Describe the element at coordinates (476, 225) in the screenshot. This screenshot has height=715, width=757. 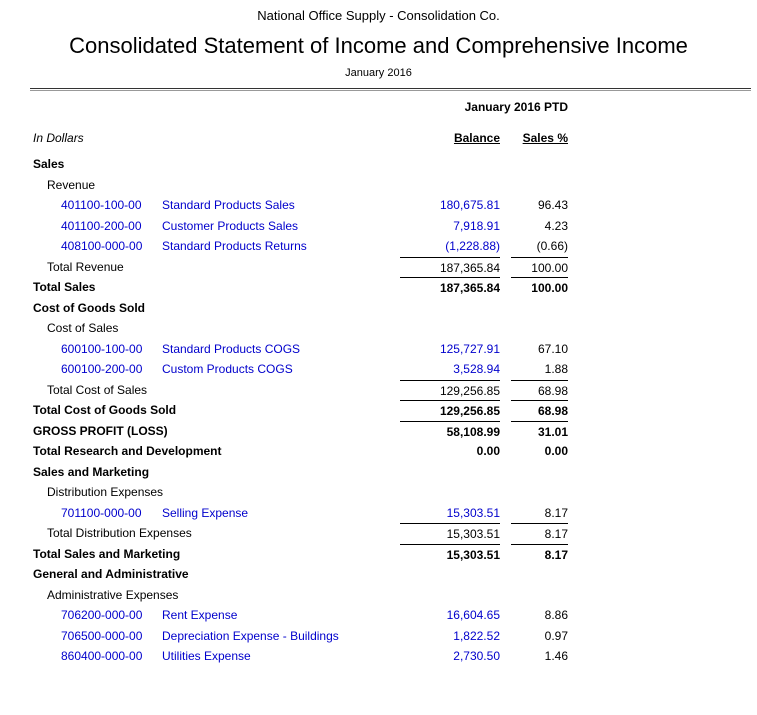
I see `balance-value: 7,918.91` at that location.